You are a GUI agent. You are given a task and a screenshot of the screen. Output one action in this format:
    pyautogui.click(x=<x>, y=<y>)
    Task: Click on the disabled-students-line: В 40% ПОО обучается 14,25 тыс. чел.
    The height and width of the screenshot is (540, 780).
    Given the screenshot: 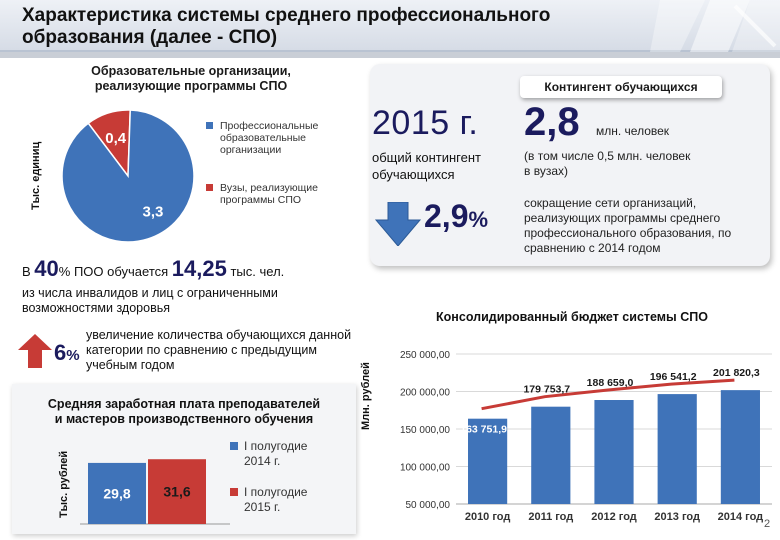 What is the action you would take?
    pyautogui.click(x=153, y=269)
    